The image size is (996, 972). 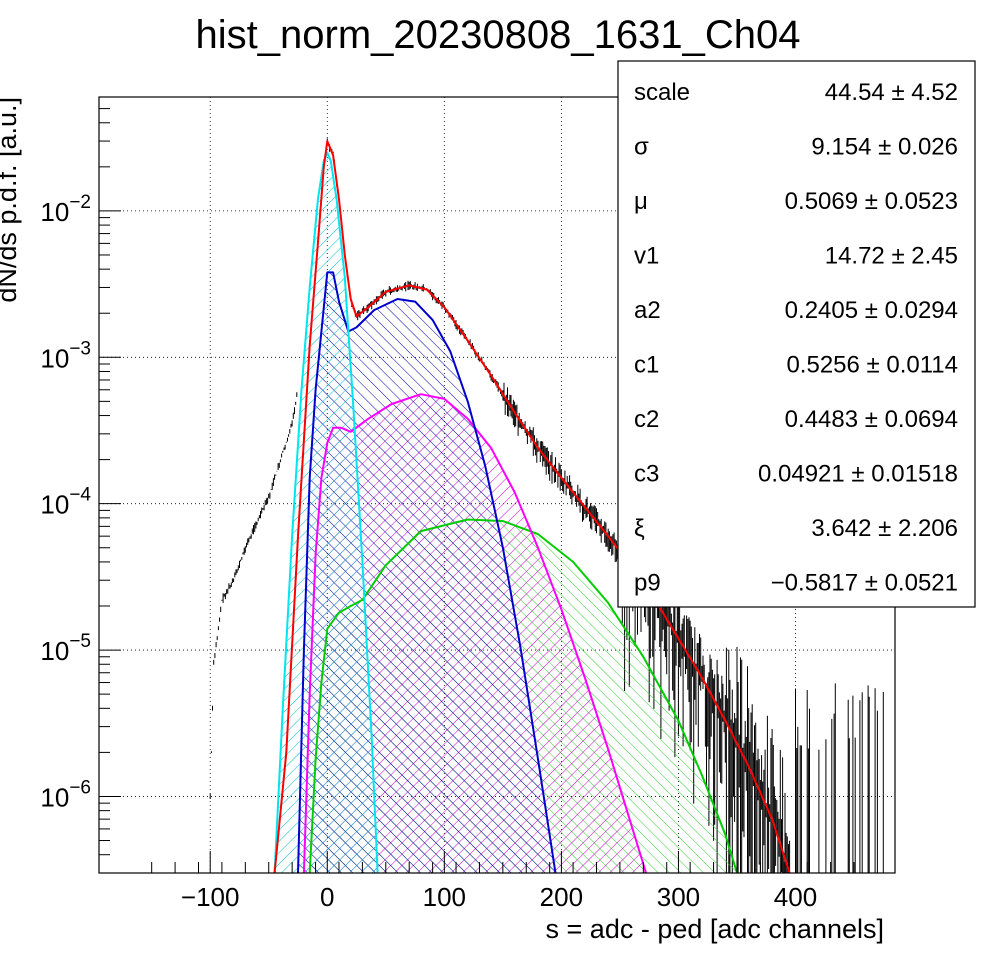 I want to click on y-tick-label: 10⁻², so click(x=65, y=209).